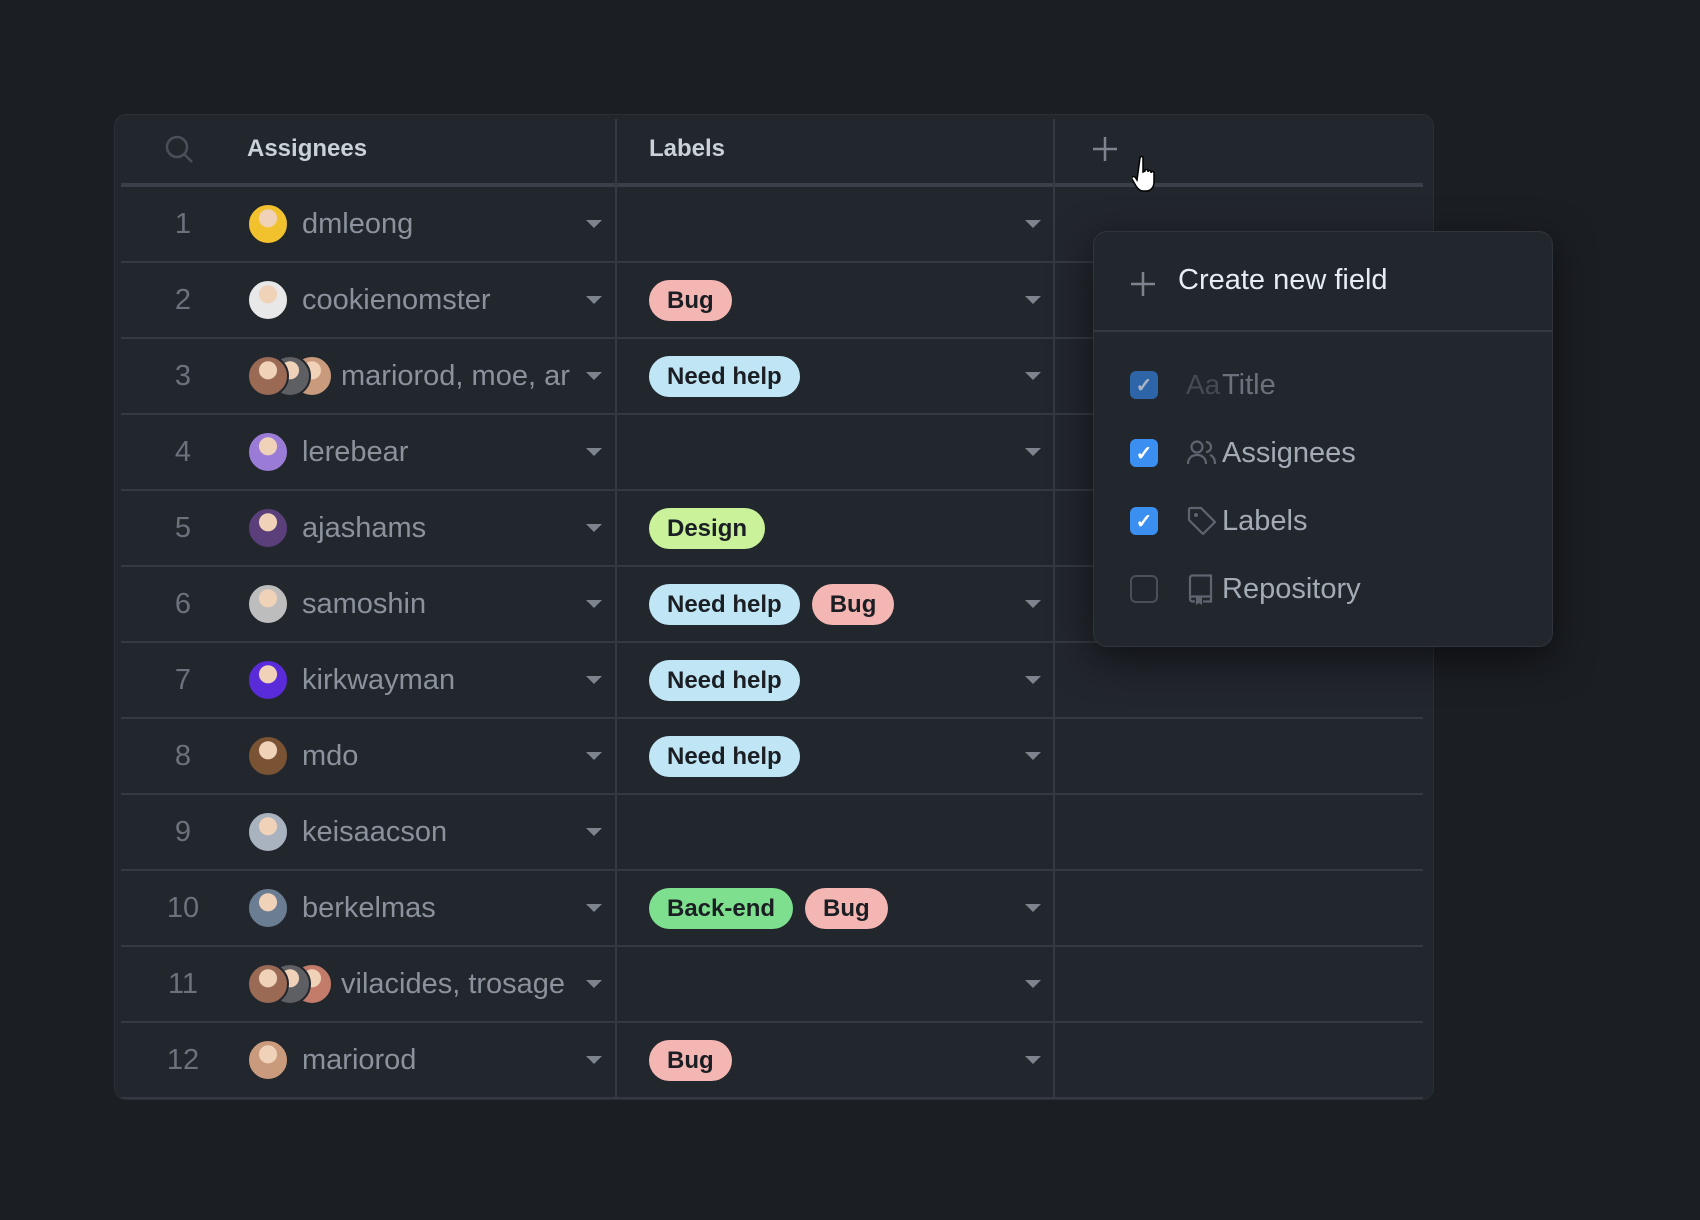  Describe the element at coordinates (1283, 280) in the screenshot. I see `create-new-field-label: Create new field` at that location.